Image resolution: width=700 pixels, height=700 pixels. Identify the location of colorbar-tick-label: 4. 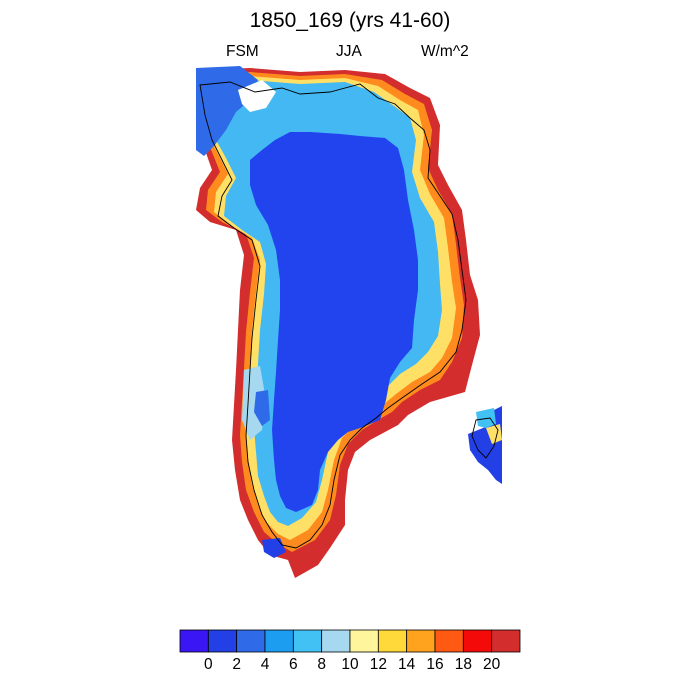
(265, 664).